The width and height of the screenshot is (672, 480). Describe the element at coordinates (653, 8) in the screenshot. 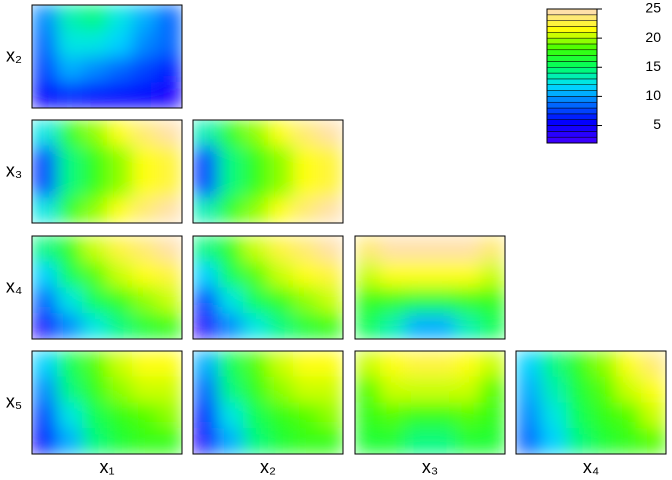

I see `legend-tick-label: 25` at that location.